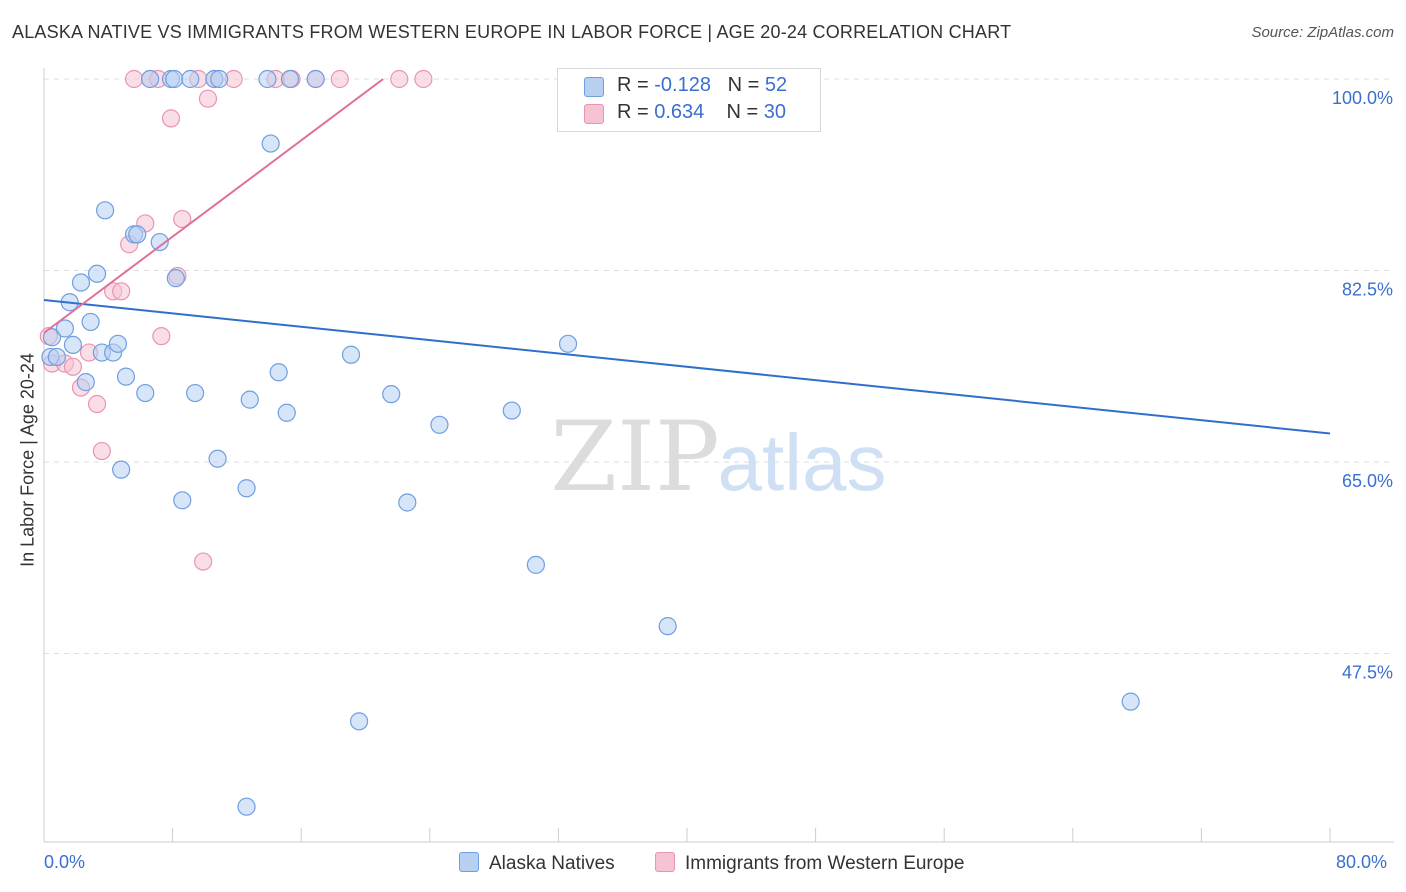  Describe the element at coordinates (682, 85) in the screenshot. I see `legend-r-value: -0.128` at that location.